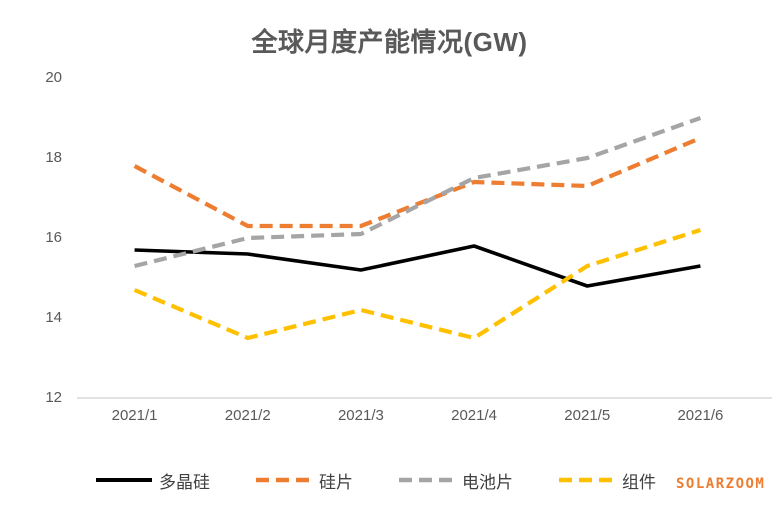 This screenshot has width=779, height=519. Describe the element at coordinates (487, 482) in the screenshot. I see `legend-label: 电池片` at that location.